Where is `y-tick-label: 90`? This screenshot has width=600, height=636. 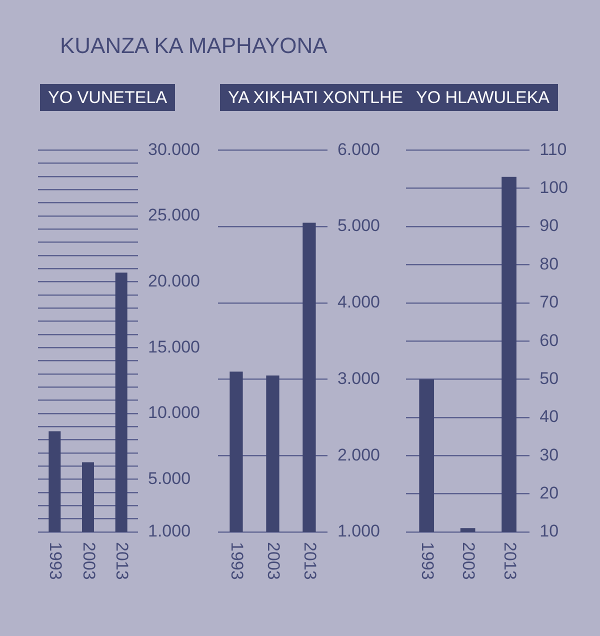 y-tick-label: 90 is located at coordinates (549, 226).